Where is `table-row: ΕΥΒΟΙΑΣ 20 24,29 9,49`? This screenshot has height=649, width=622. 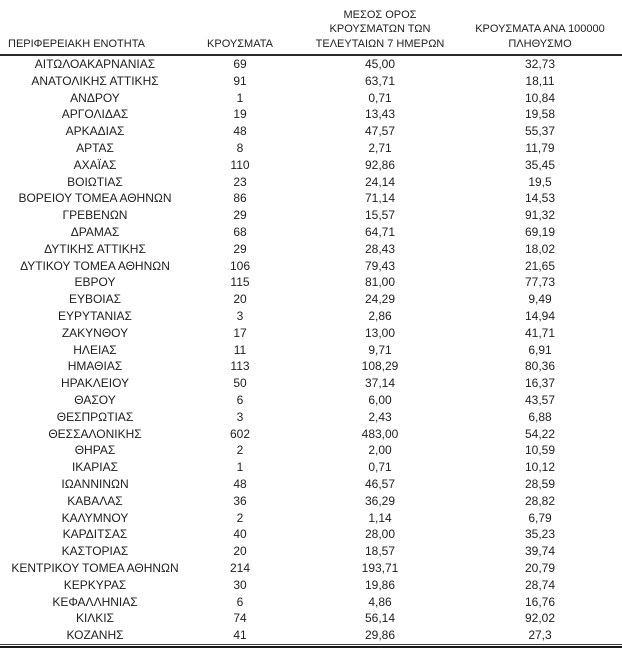
table-row: ΕΥΒΟΙΑΣ 20 24,29 9,49 is located at coordinates (311, 299).